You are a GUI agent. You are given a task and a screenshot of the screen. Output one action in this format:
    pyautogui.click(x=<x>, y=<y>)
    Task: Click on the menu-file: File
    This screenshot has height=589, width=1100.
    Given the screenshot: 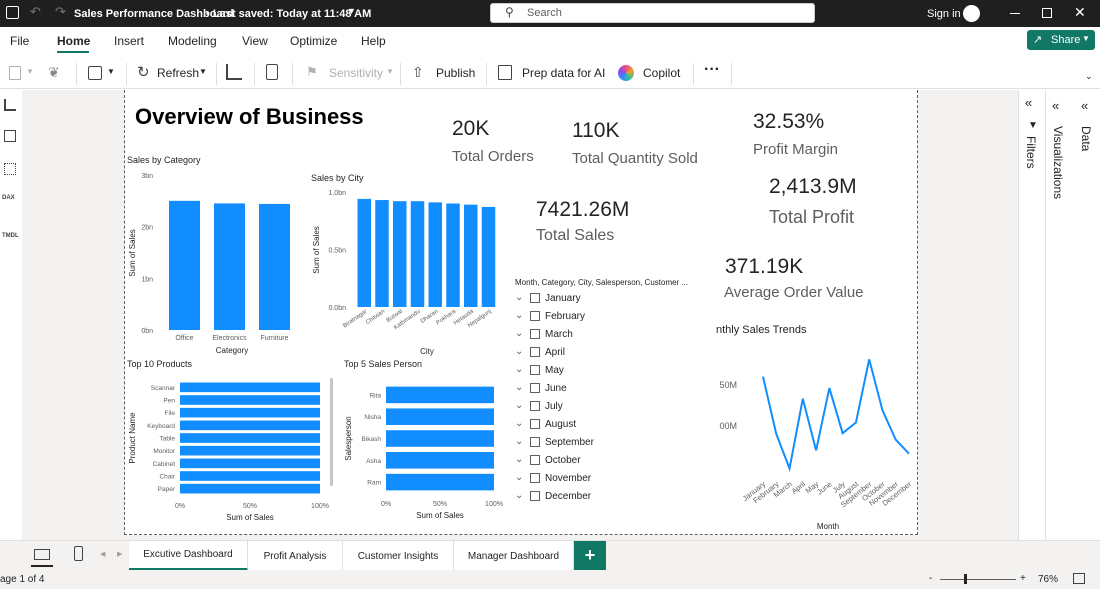 What is the action you would take?
    pyautogui.click(x=20, y=41)
    